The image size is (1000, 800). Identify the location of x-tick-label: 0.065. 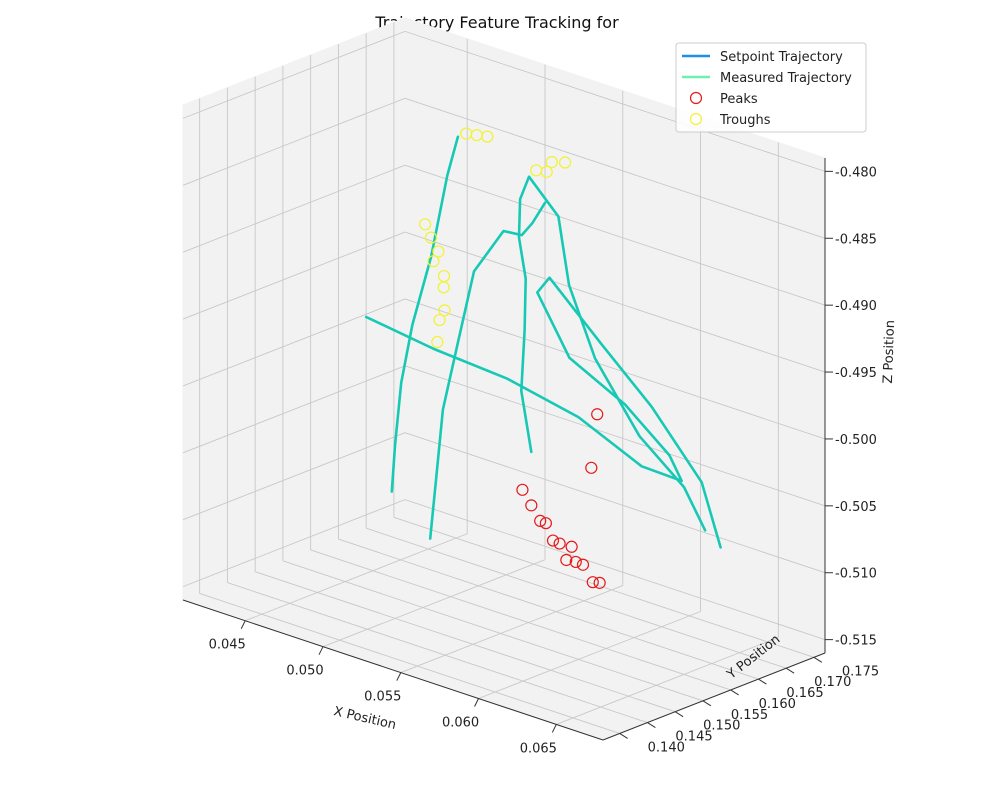
(538, 748).